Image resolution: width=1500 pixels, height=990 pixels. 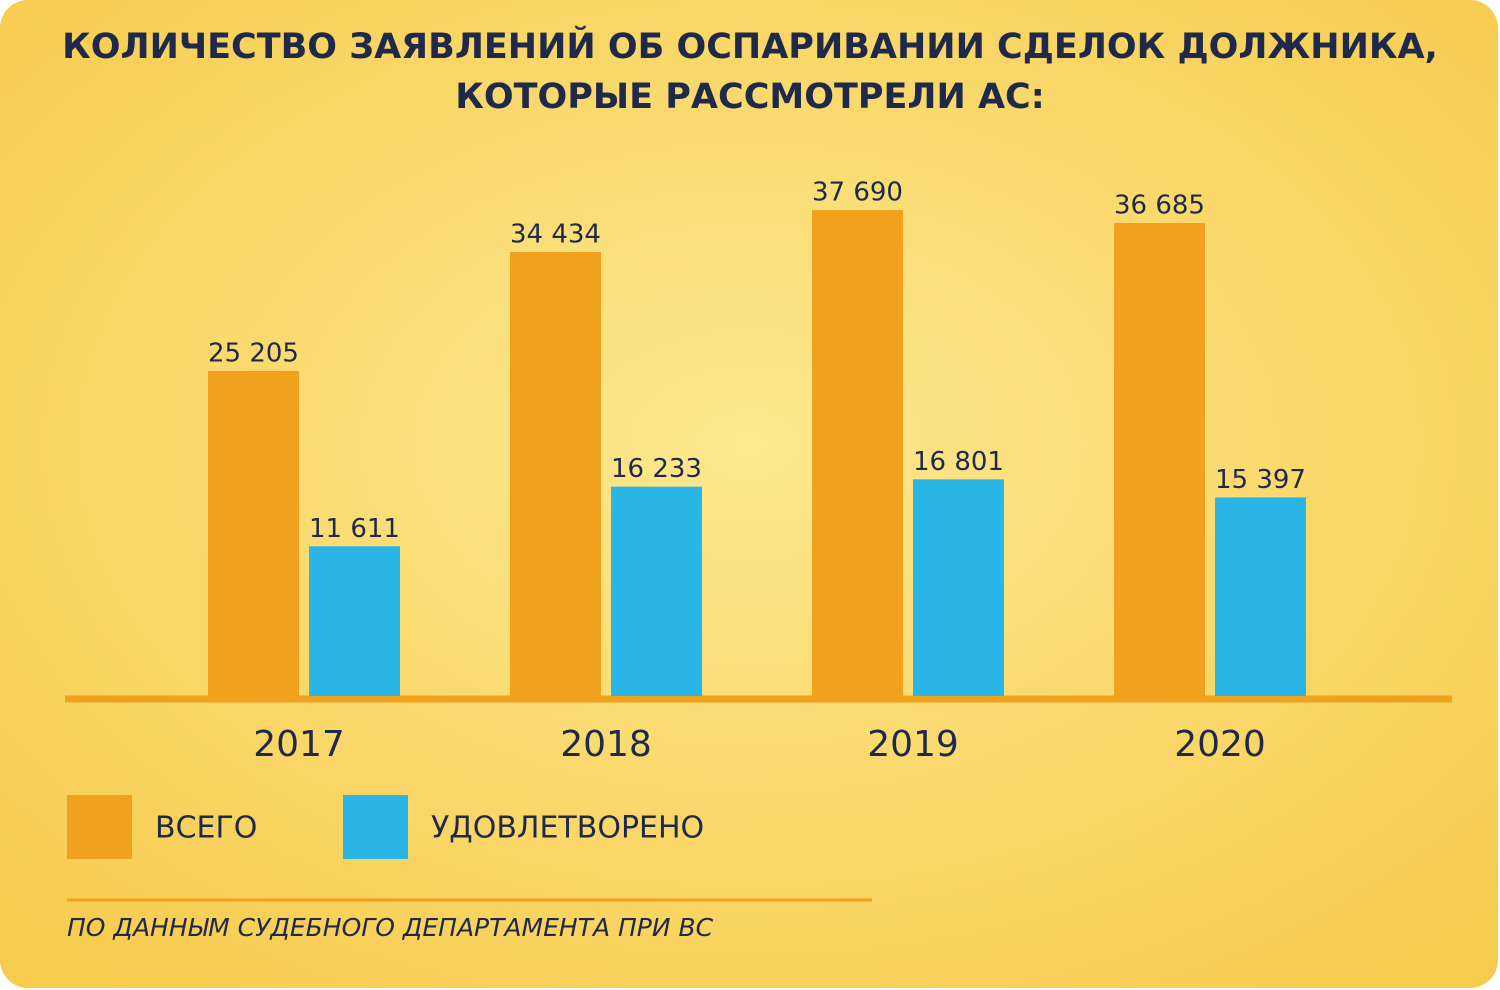 What do you see at coordinates (206, 828) in the screenshot?
I see `legend-label: ВСЕГО` at bounding box center [206, 828].